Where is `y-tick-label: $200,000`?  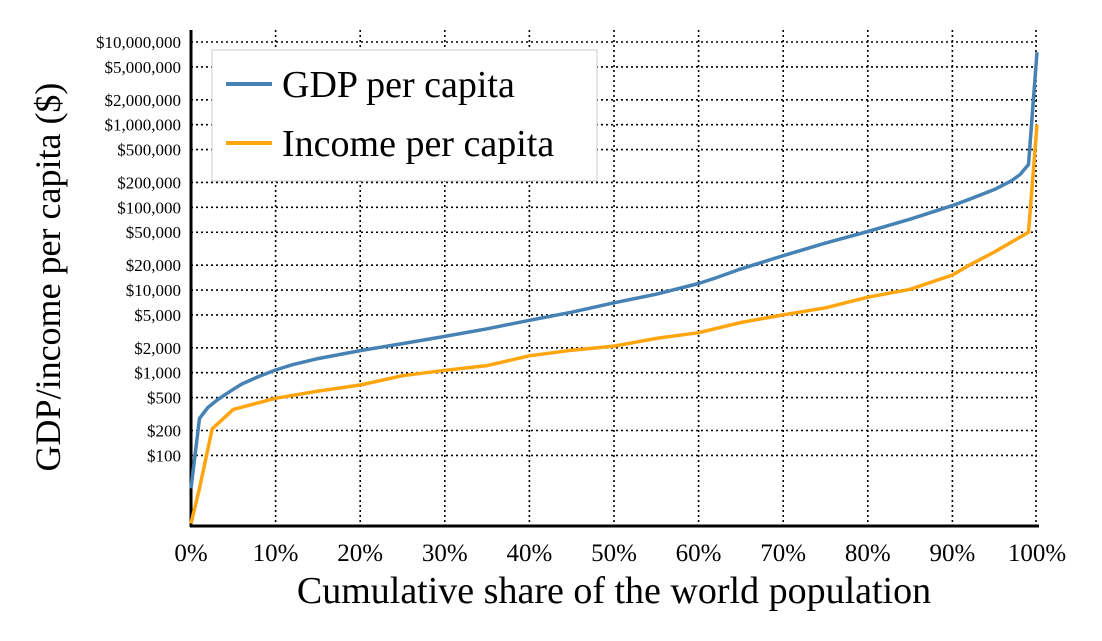 y-tick-label: $200,000 is located at coordinates (149, 182).